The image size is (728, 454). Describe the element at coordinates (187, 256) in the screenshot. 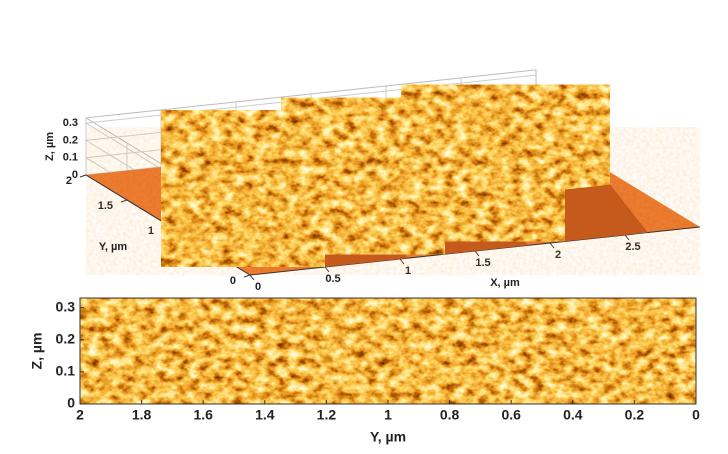

I see `y-tick-label: 0.5` at that location.